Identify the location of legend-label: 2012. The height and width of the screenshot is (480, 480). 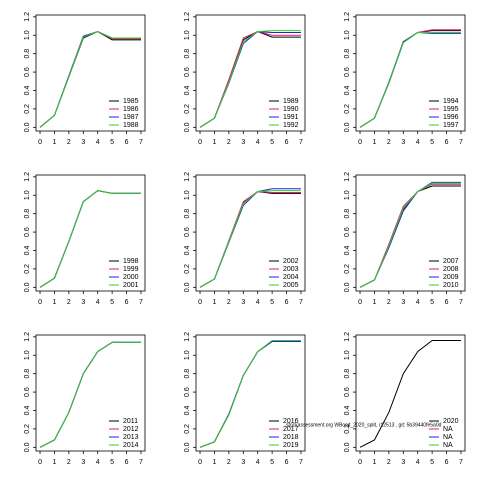
(131, 429).